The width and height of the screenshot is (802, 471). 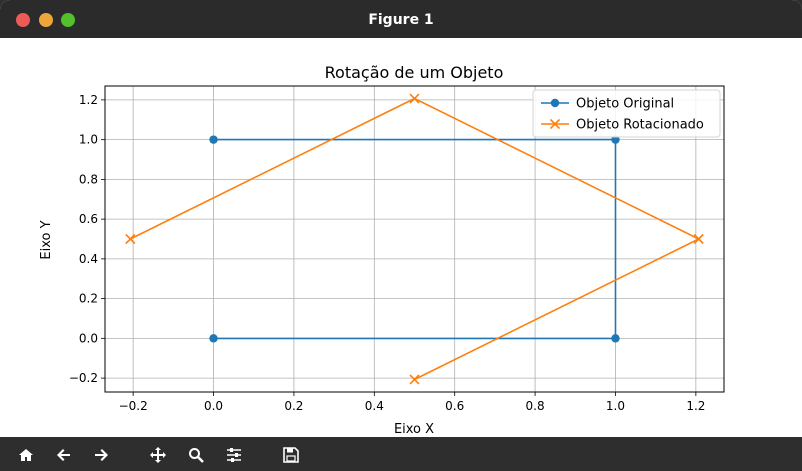 I want to click on y-tick-label: 0.4, so click(x=88, y=259).